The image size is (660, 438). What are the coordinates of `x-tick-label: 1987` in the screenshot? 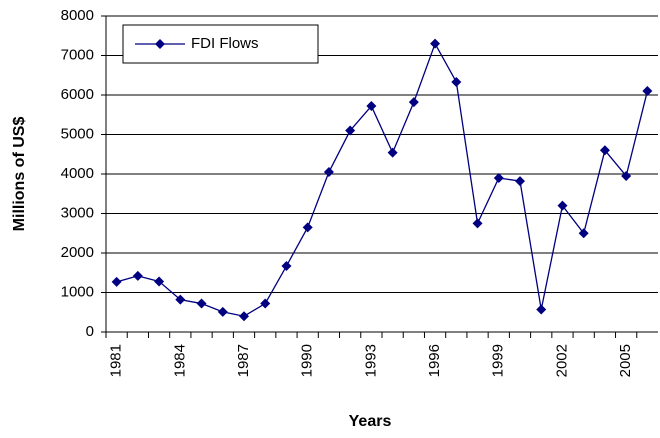 It's located at (243, 360).